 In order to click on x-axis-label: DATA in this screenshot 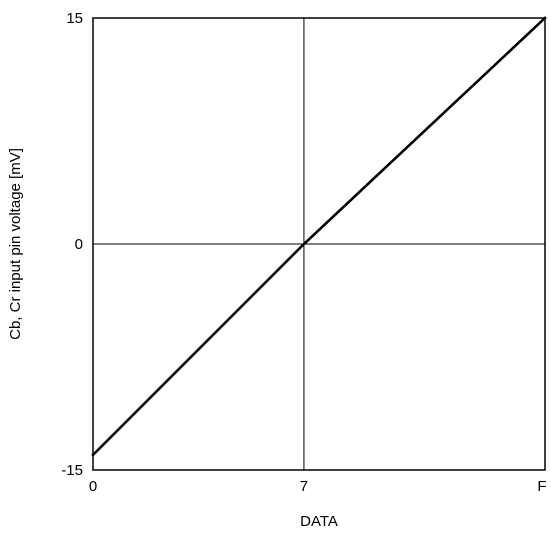, I will do `click(319, 521)`.